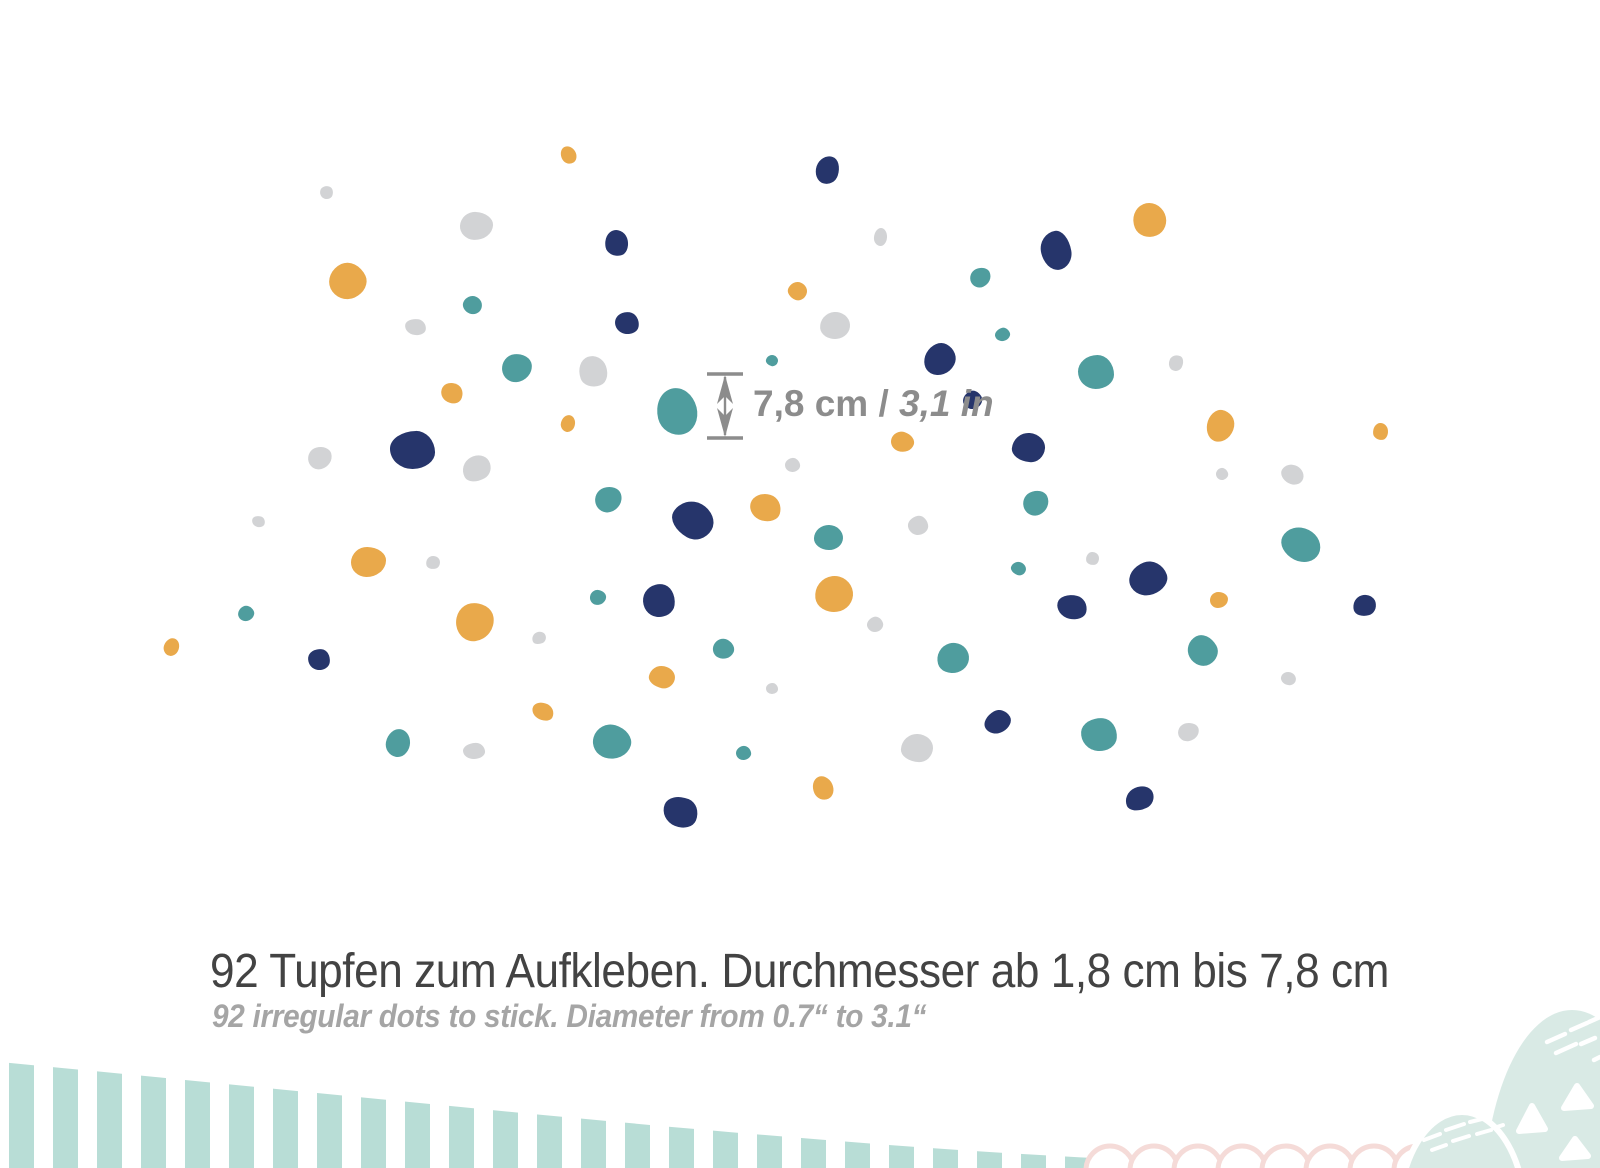 The image size is (1600, 1168). Describe the element at coordinates (1572, 1039) in the screenshot. I see `cloud-large-dashes` at that location.